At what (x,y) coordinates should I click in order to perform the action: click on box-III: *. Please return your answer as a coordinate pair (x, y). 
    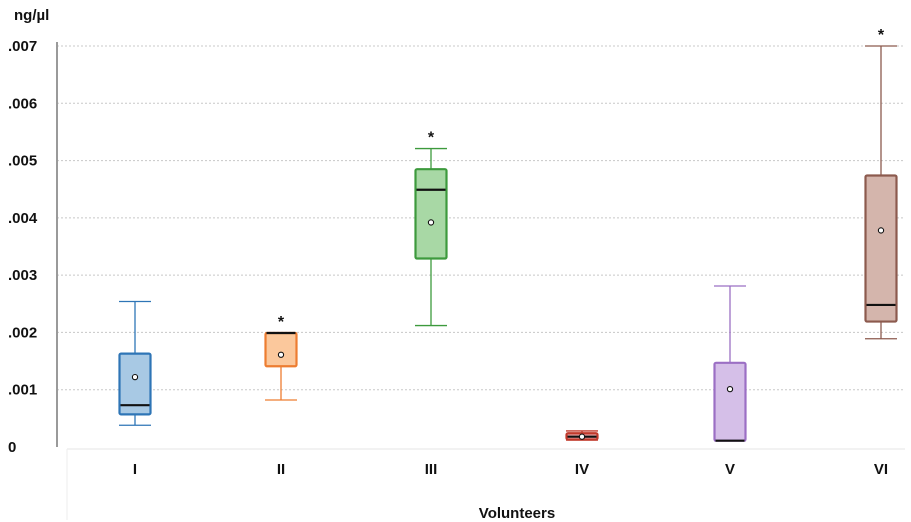
    Looking at the image, I should click on (431, 228).